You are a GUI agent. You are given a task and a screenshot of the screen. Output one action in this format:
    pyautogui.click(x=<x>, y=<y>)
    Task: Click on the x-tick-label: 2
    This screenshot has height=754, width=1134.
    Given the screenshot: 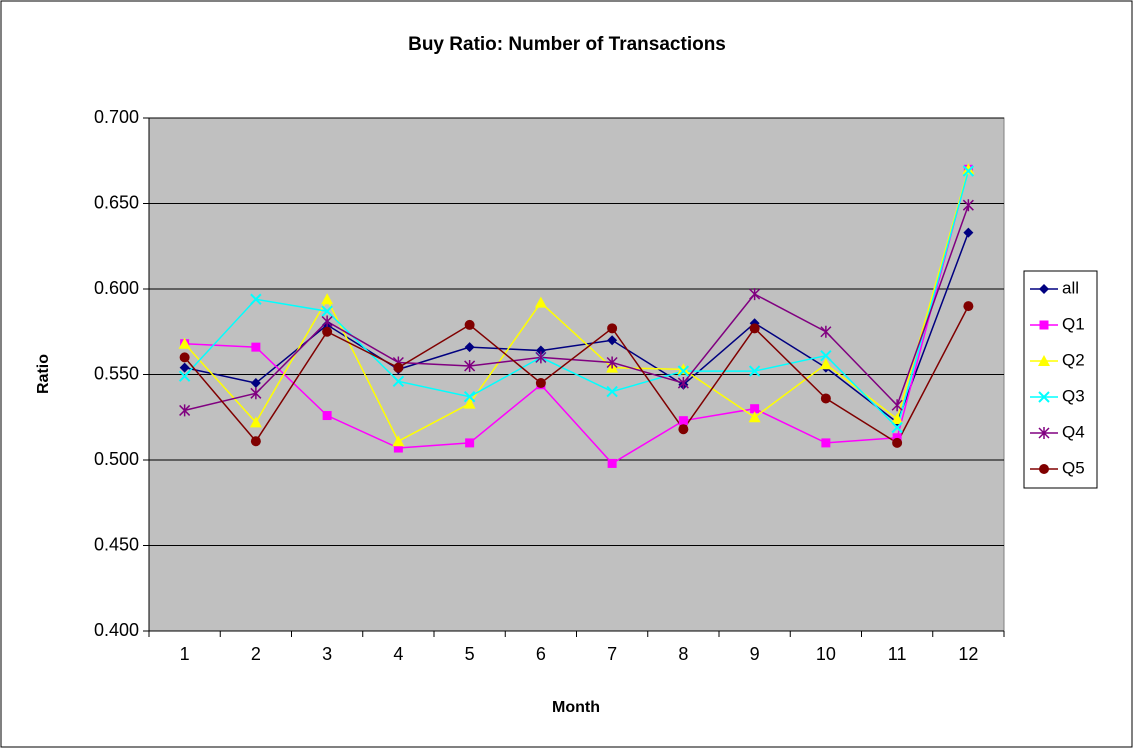 What is the action you would take?
    pyautogui.click(x=256, y=654)
    